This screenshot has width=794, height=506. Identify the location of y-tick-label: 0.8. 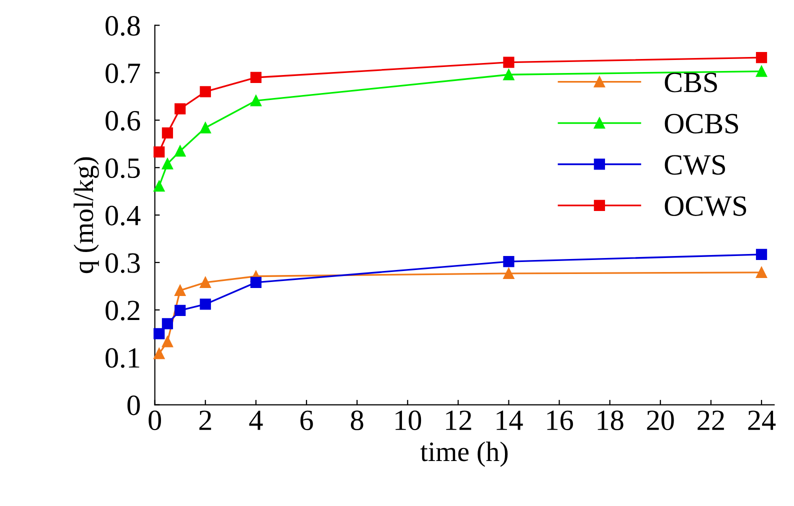
(123, 26).